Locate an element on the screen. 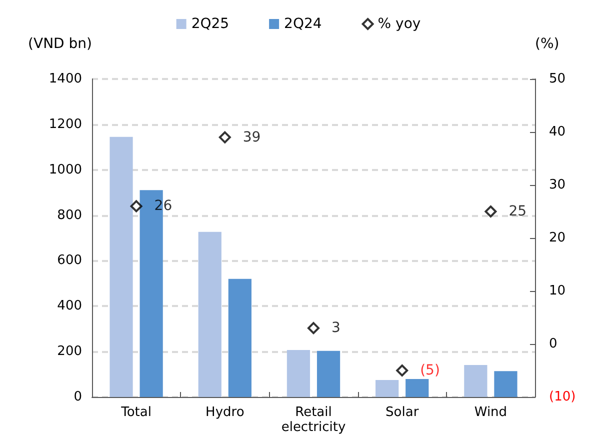 The width and height of the screenshot is (597, 444). y2-tick-label: 10 is located at coordinates (557, 291).